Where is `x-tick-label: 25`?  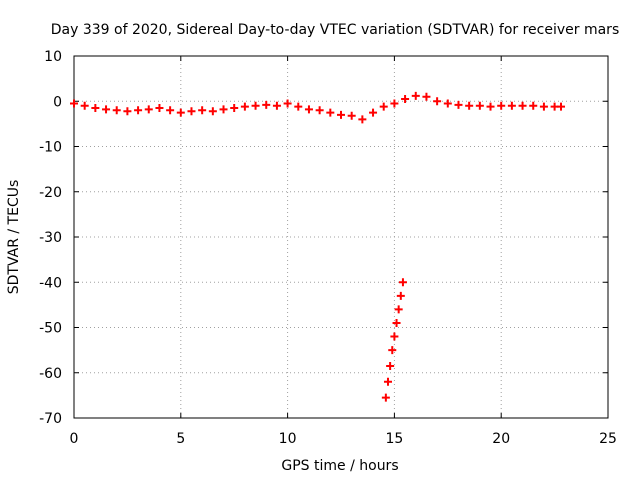
x-tick-label: 25 is located at coordinates (608, 439).